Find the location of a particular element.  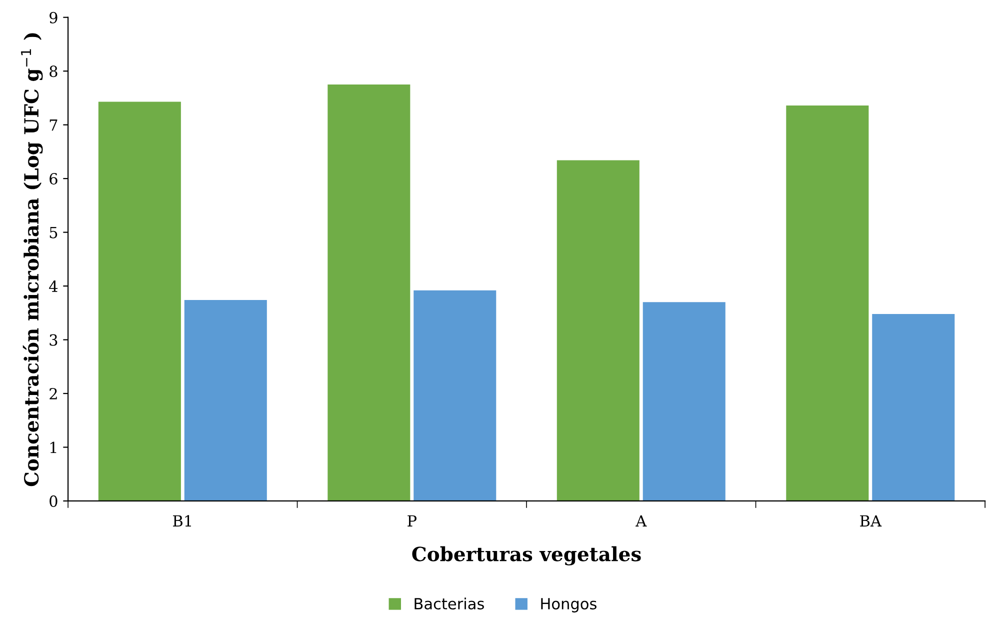

y-tick-label: 3 is located at coordinates (54, 340).